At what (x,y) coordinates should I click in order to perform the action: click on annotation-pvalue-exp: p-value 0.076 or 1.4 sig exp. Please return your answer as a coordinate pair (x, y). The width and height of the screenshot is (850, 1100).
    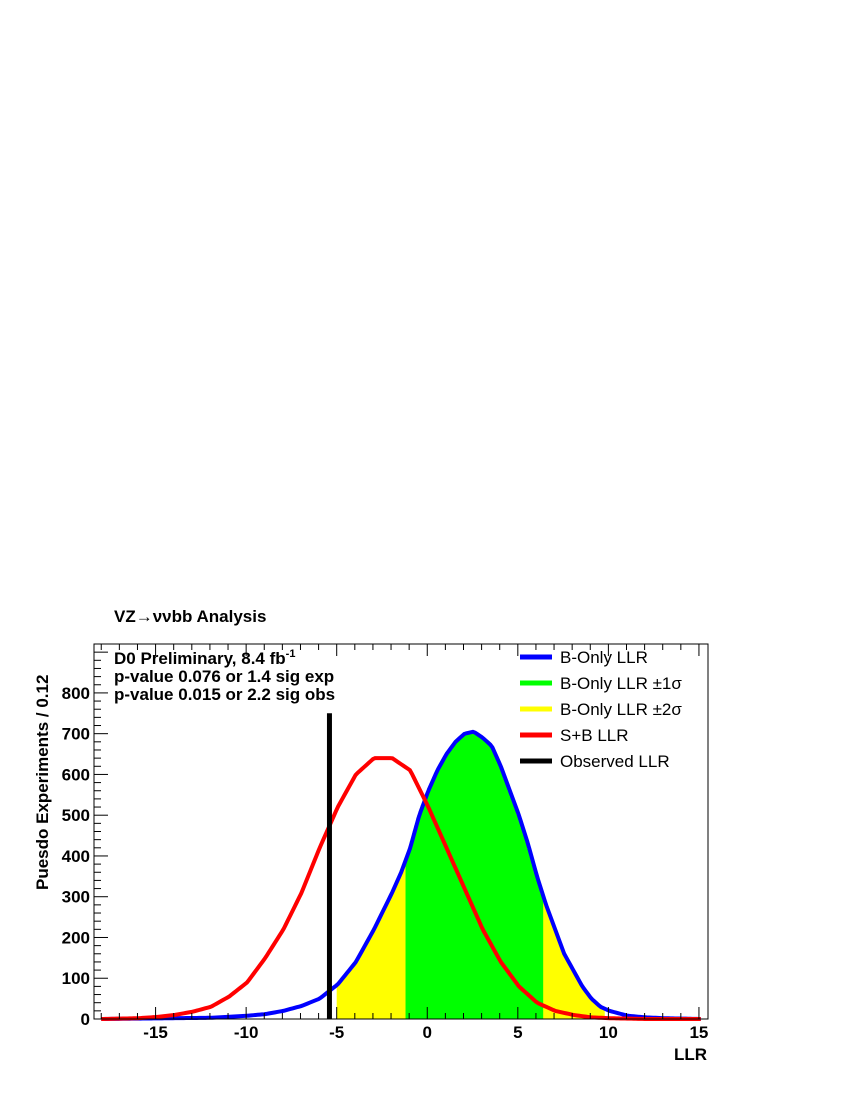
    Looking at the image, I should click on (224, 676).